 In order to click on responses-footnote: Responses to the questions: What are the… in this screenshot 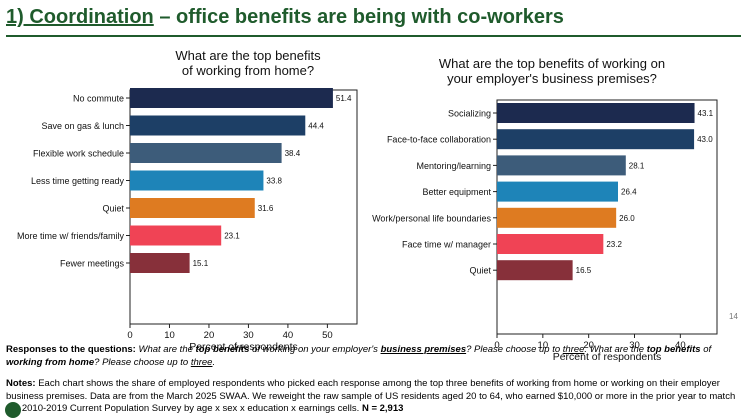, I will do `click(373, 356)`.